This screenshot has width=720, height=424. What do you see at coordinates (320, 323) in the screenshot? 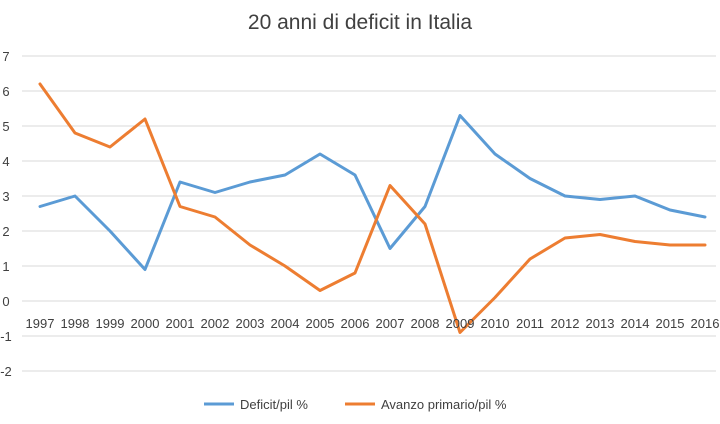
I see `x-tick-label: 2005` at bounding box center [320, 323].